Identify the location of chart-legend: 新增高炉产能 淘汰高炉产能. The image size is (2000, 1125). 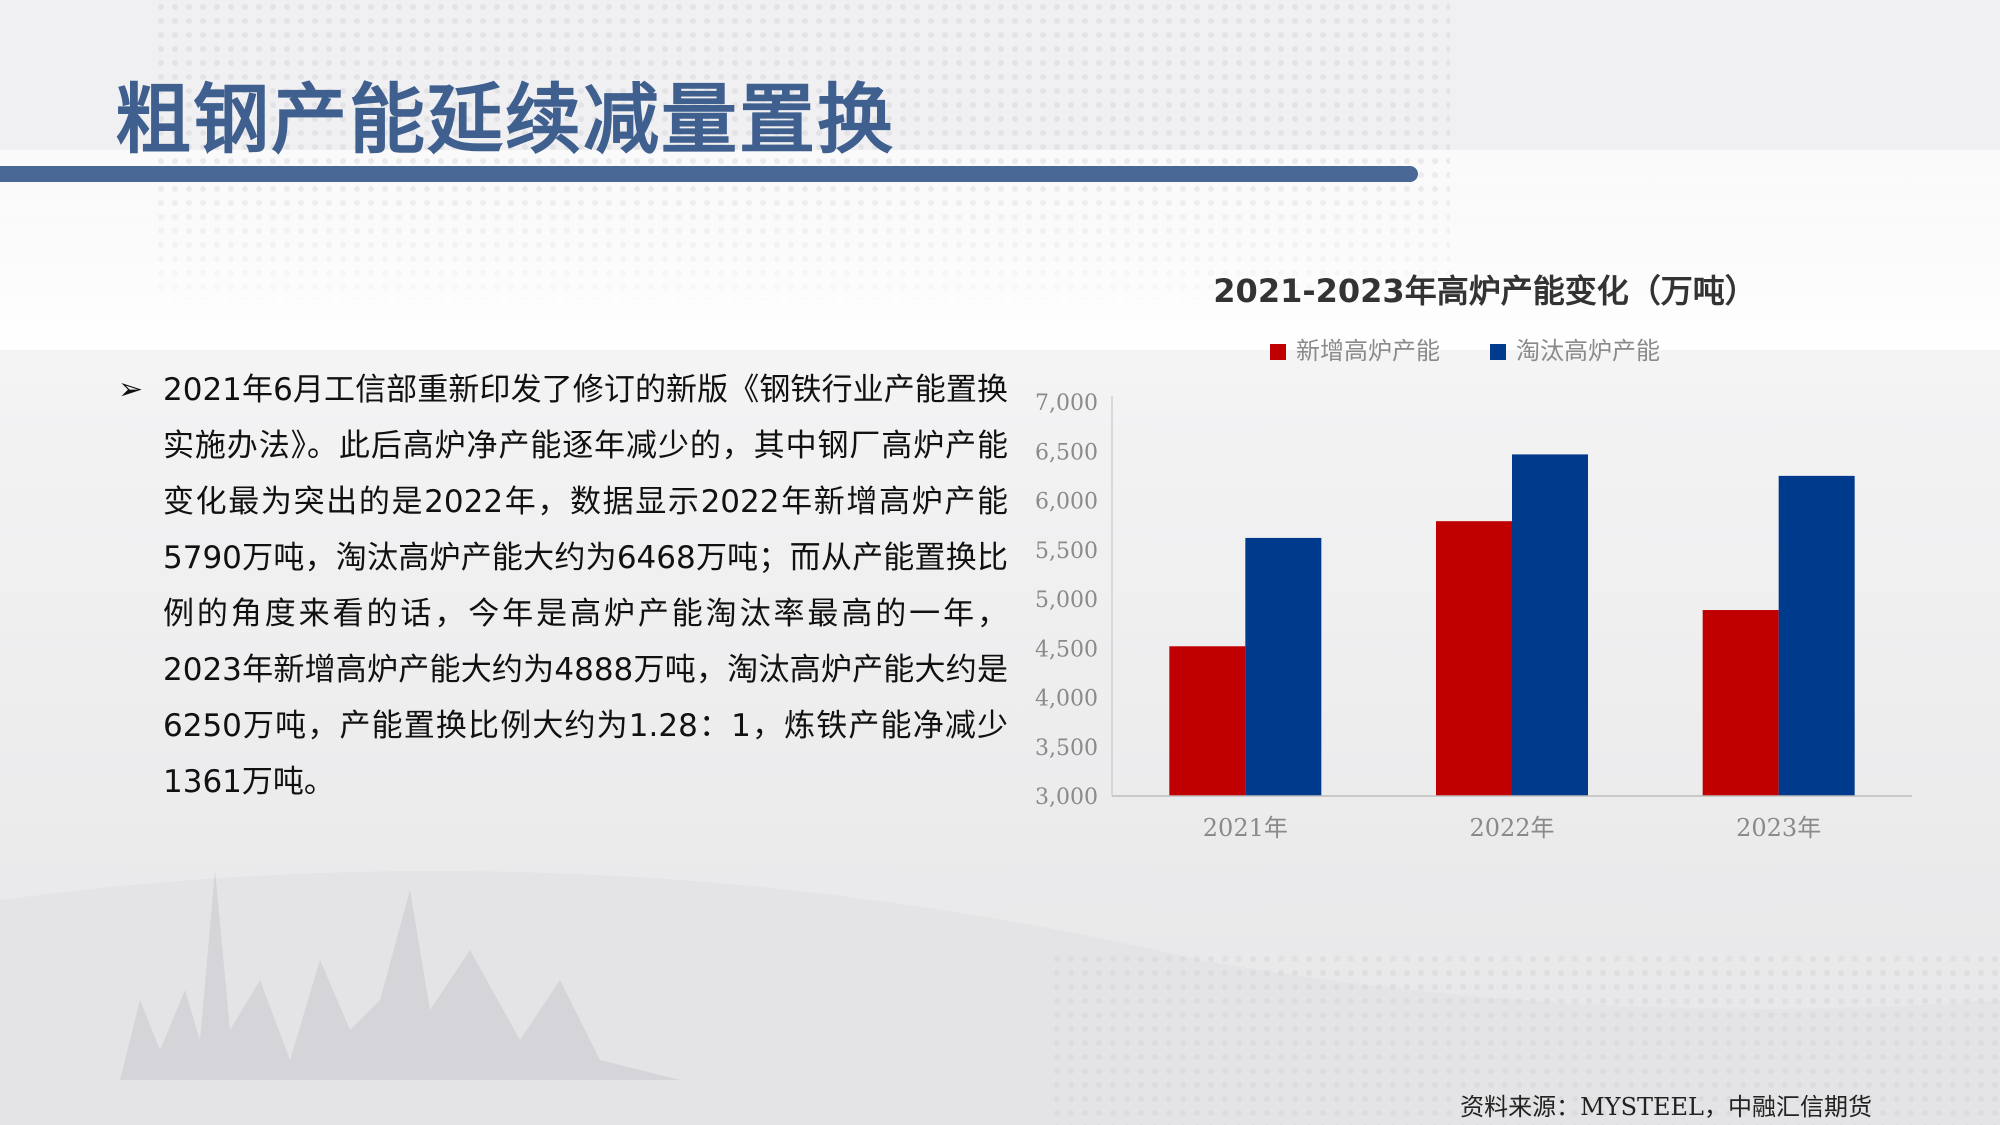
(1465, 351).